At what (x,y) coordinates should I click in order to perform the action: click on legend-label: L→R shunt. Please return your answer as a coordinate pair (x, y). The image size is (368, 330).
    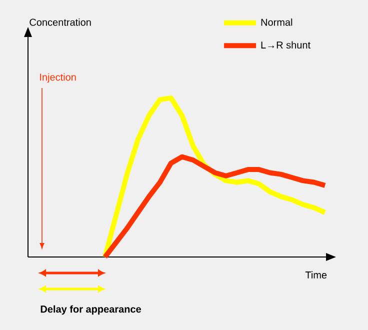
    Looking at the image, I should click on (285, 45).